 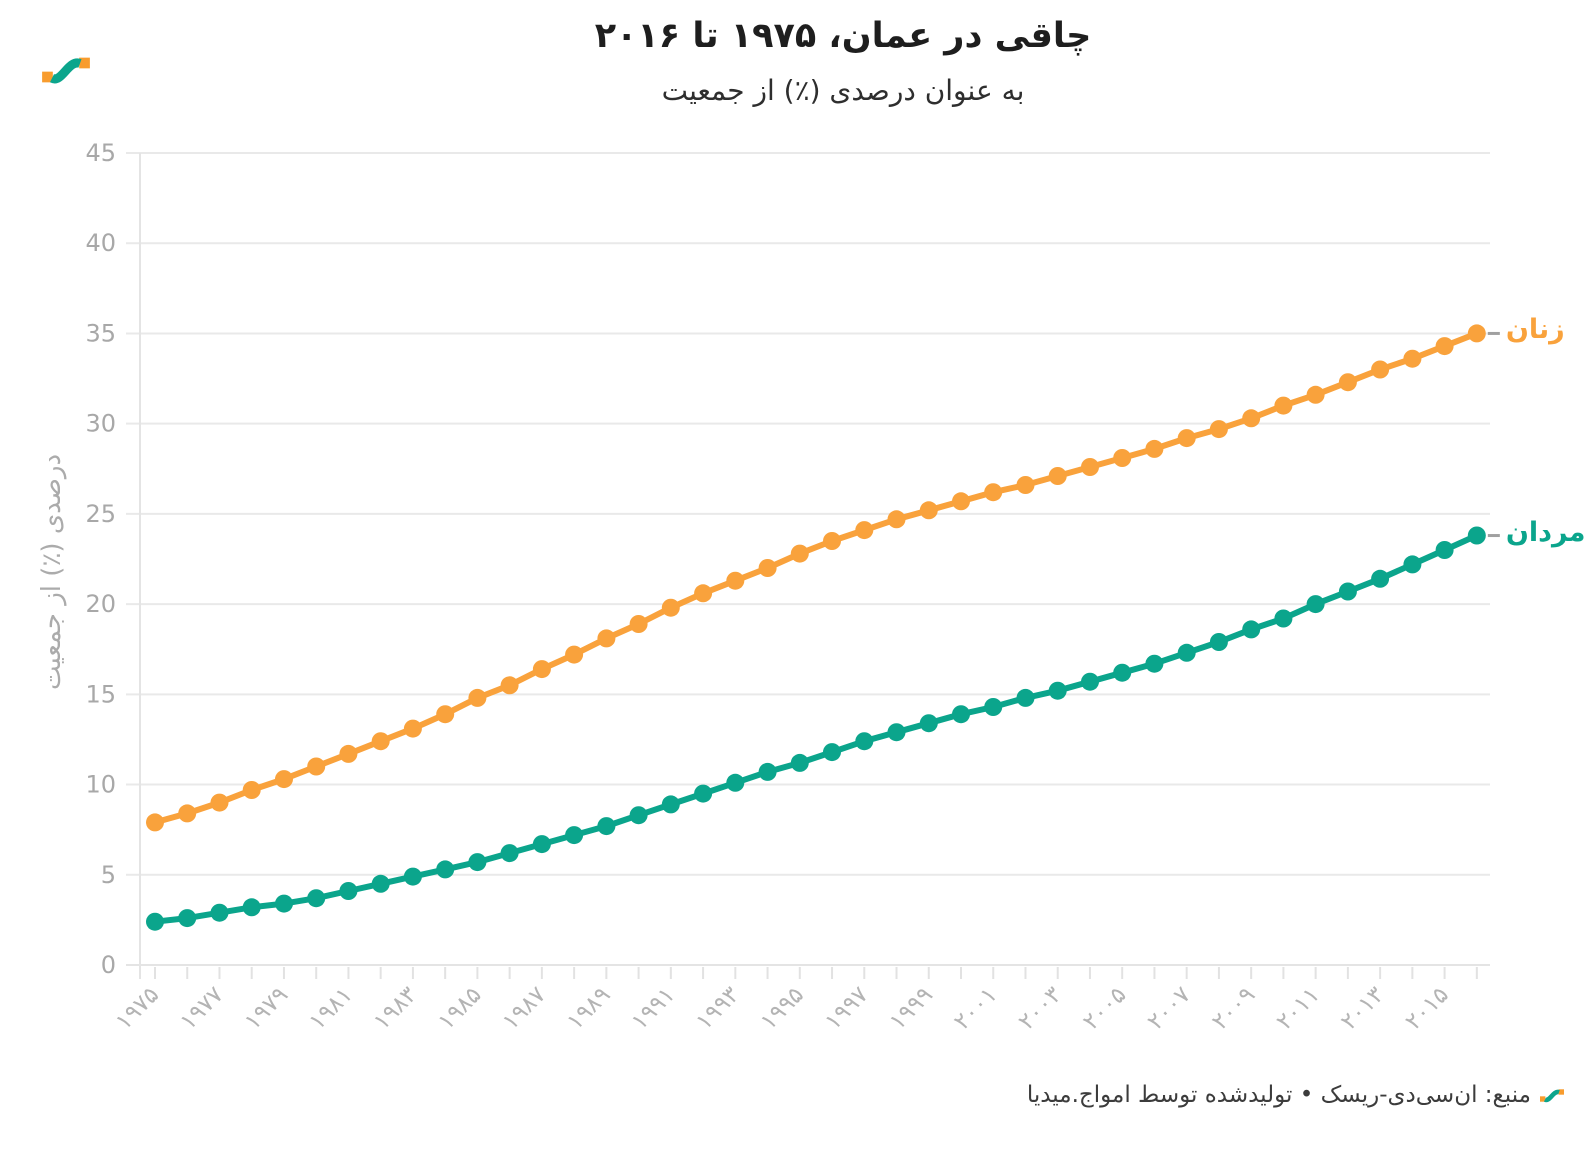 What do you see at coordinates (137, 1008) in the screenshot?
I see `x-tick-label: ۱۹۷۵` at bounding box center [137, 1008].